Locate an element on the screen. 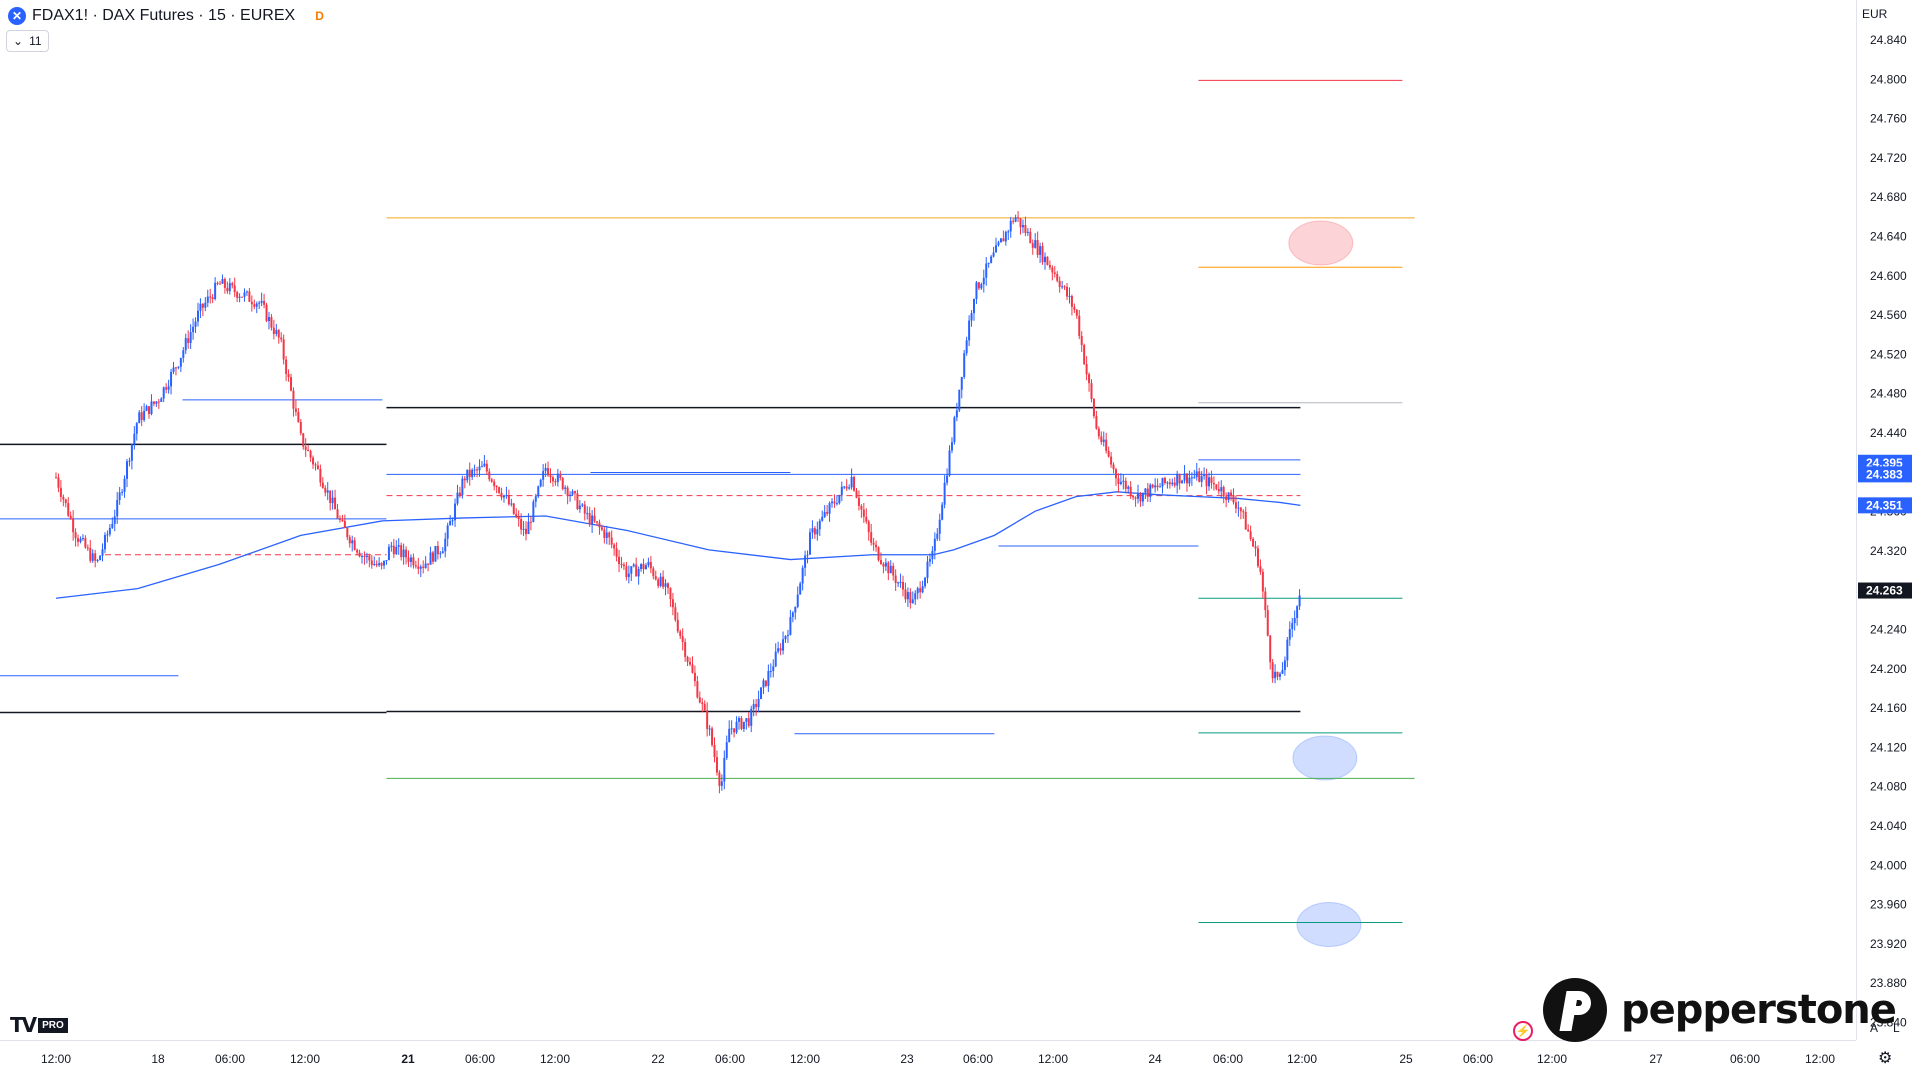  price-tick-label: 24.440 is located at coordinates (1888, 433).